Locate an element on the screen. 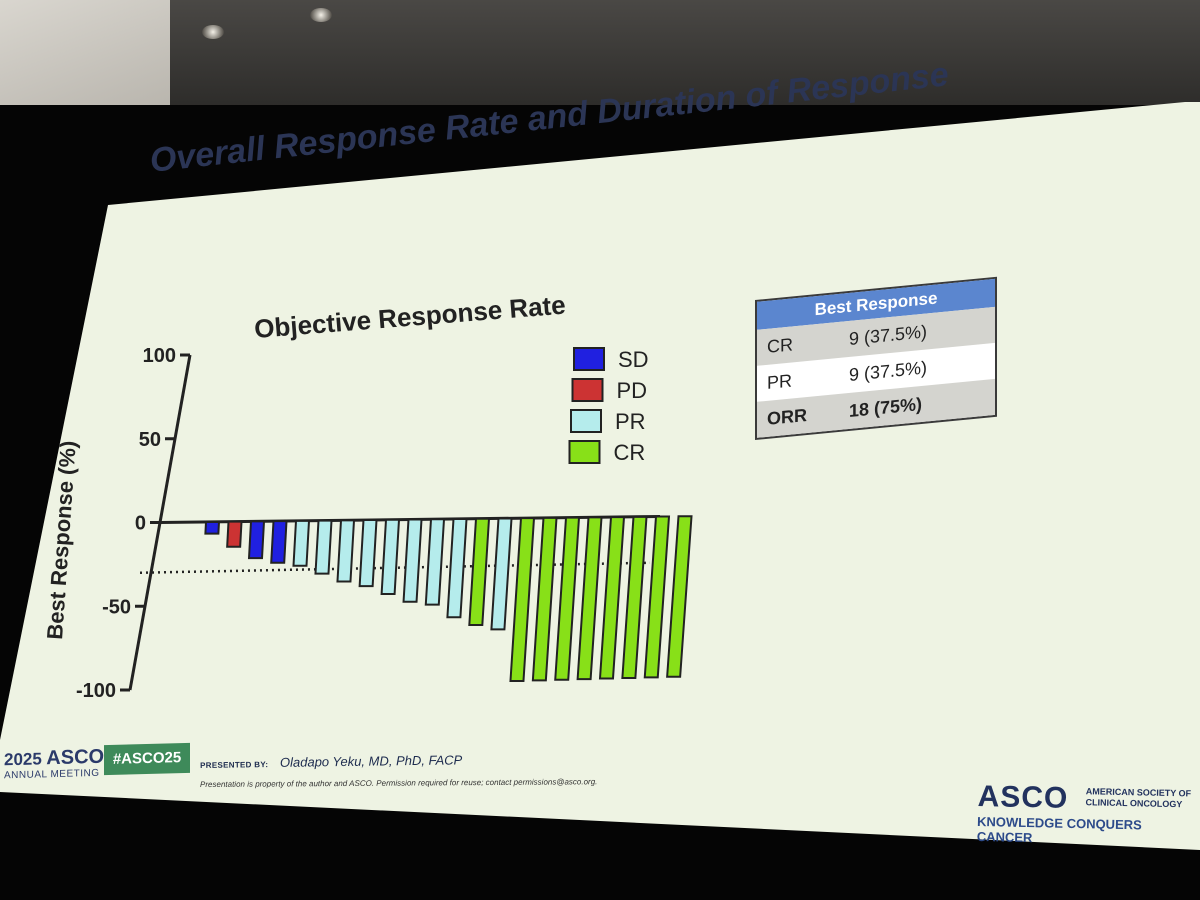 The height and width of the screenshot is (900, 1200). asco-logo-text: ASCO is located at coordinates (1023, 797).